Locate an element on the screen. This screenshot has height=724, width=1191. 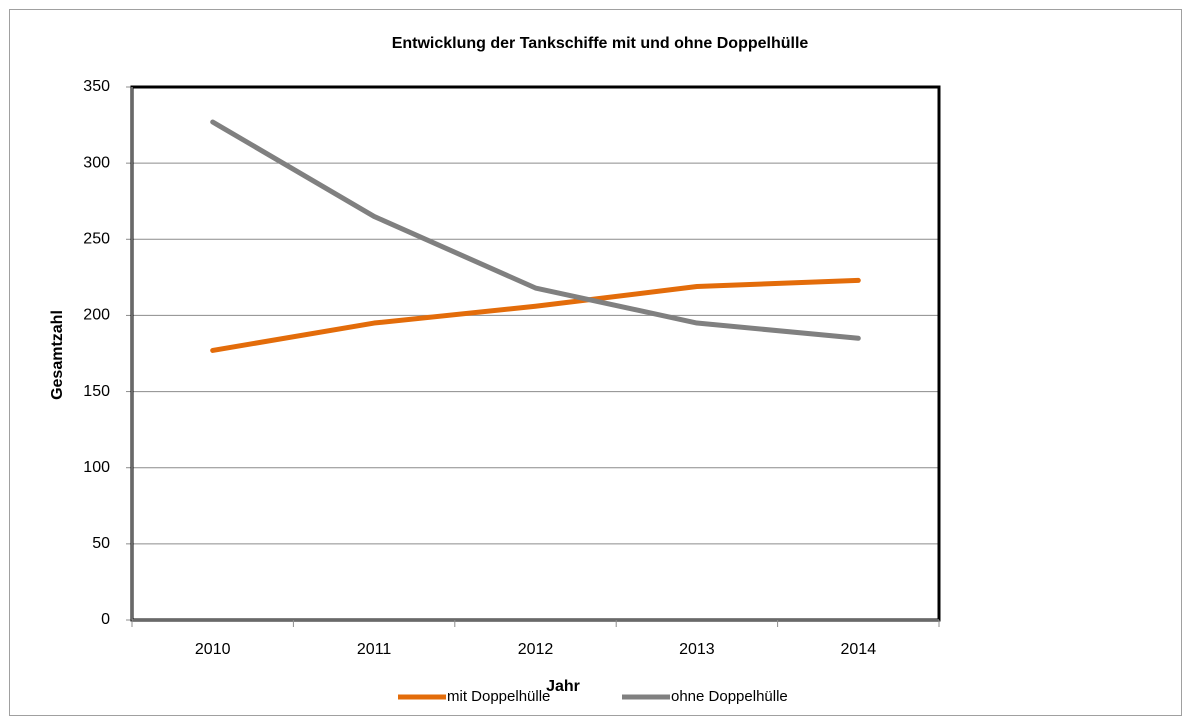
y-axis-title: Gesamtzahl is located at coordinates (57, 355).